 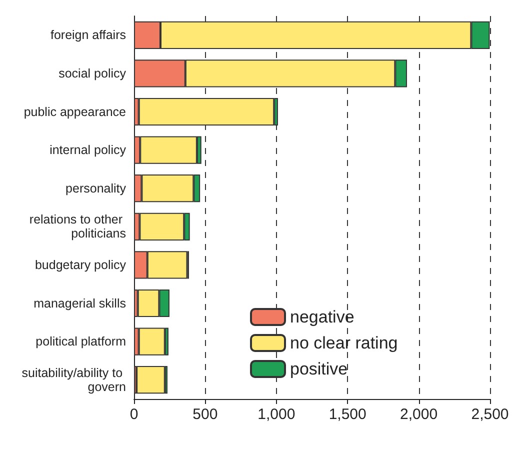 I want to click on y-tick-label: budgetary policy, so click(x=80, y=265).